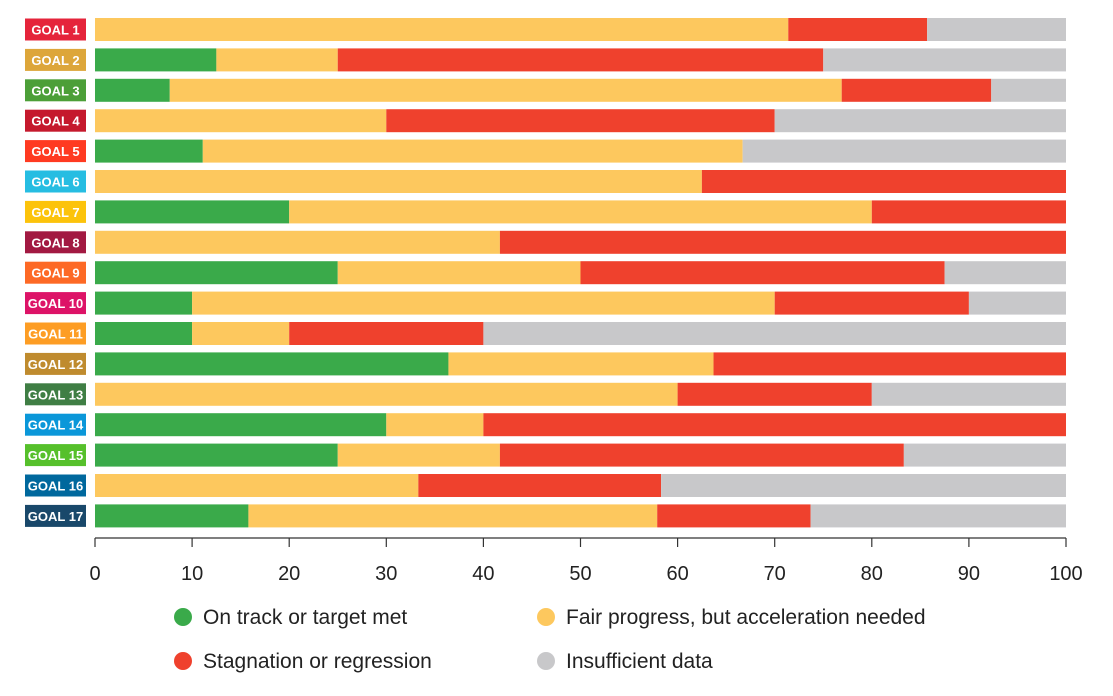  I want to click on goal-label-1: GOAL 1, so click(55, 29).